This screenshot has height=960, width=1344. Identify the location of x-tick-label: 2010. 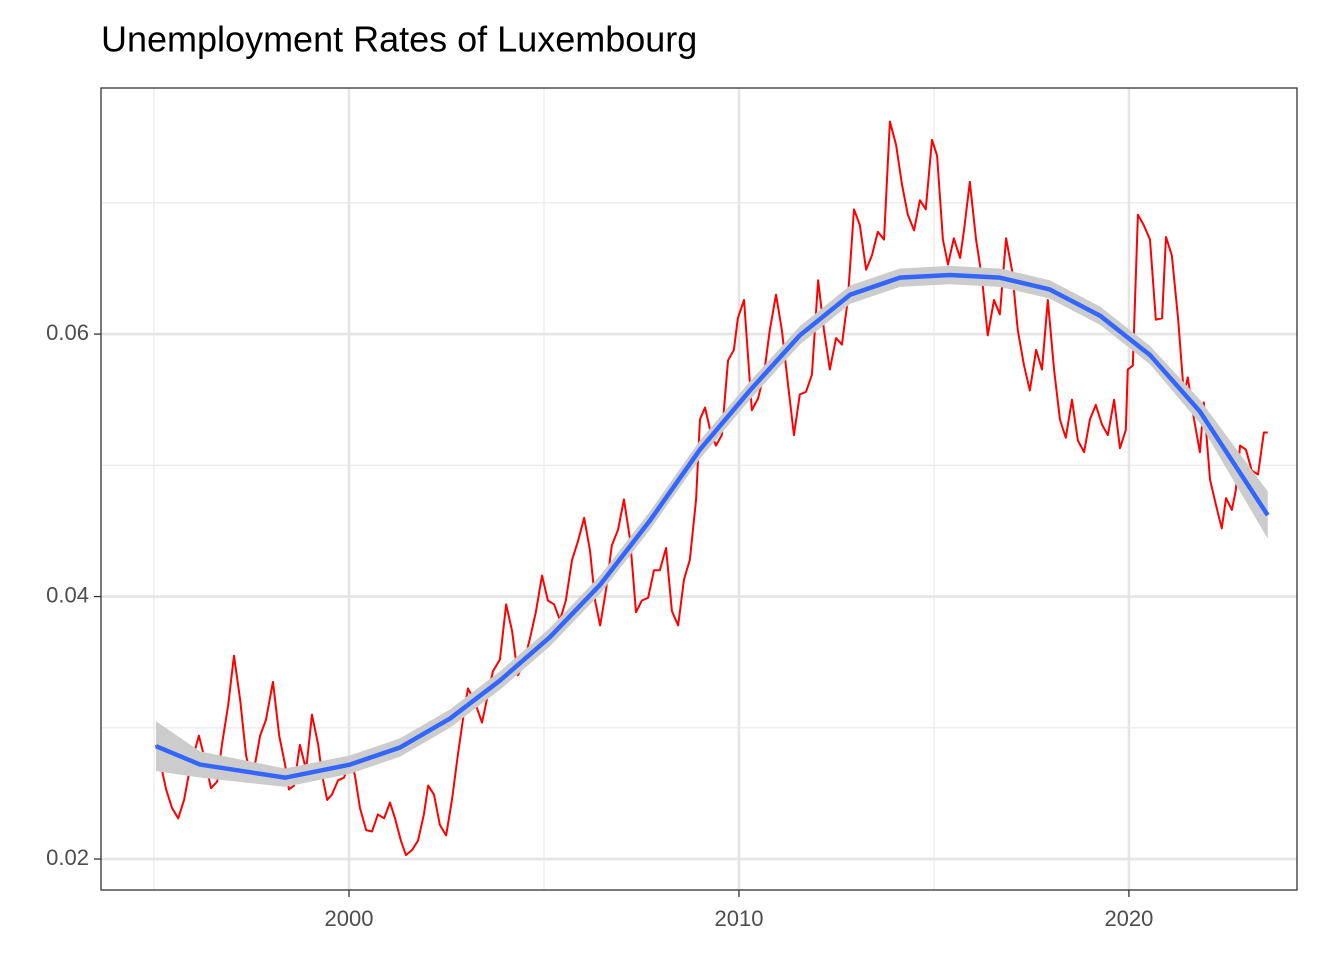
(738, 918).